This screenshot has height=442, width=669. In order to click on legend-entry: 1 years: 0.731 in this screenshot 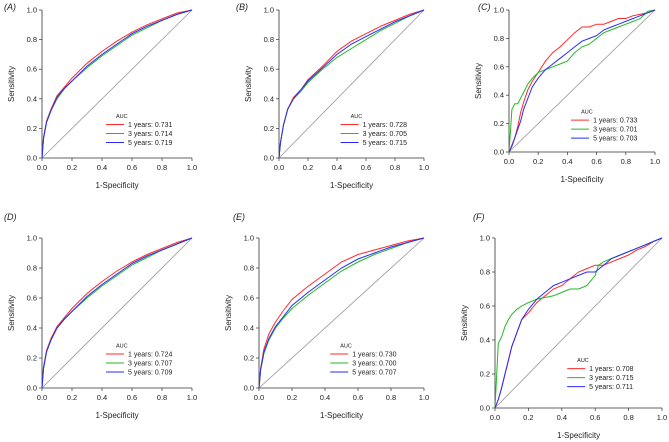, I will do `click(150, 125)`.